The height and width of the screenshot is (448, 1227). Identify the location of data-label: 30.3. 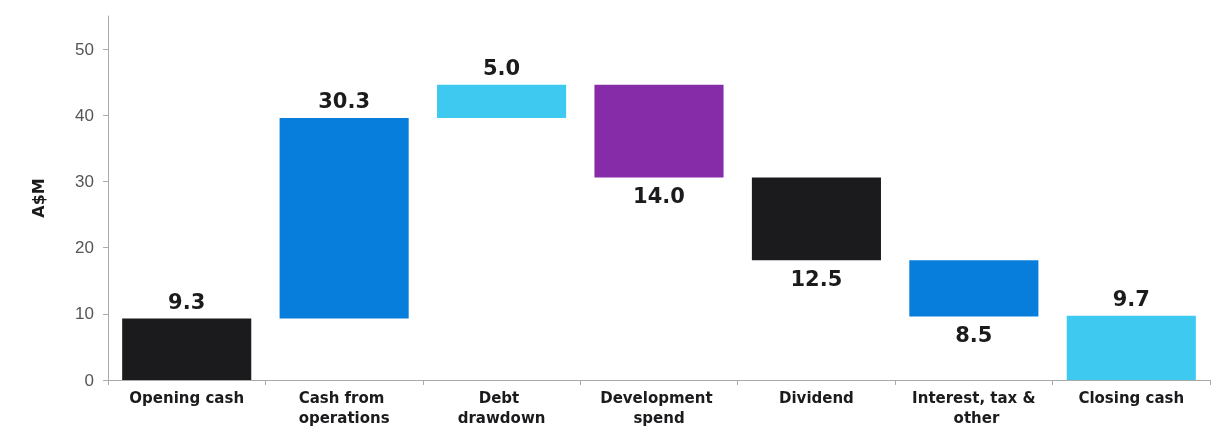
(344, 101).